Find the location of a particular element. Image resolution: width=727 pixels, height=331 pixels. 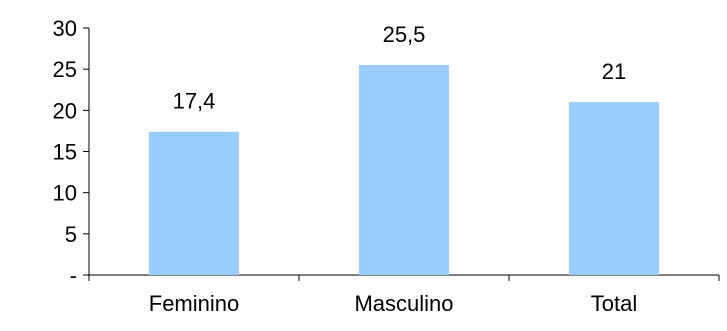

y-tick-label: 5 is located at coordinates (71, 234).